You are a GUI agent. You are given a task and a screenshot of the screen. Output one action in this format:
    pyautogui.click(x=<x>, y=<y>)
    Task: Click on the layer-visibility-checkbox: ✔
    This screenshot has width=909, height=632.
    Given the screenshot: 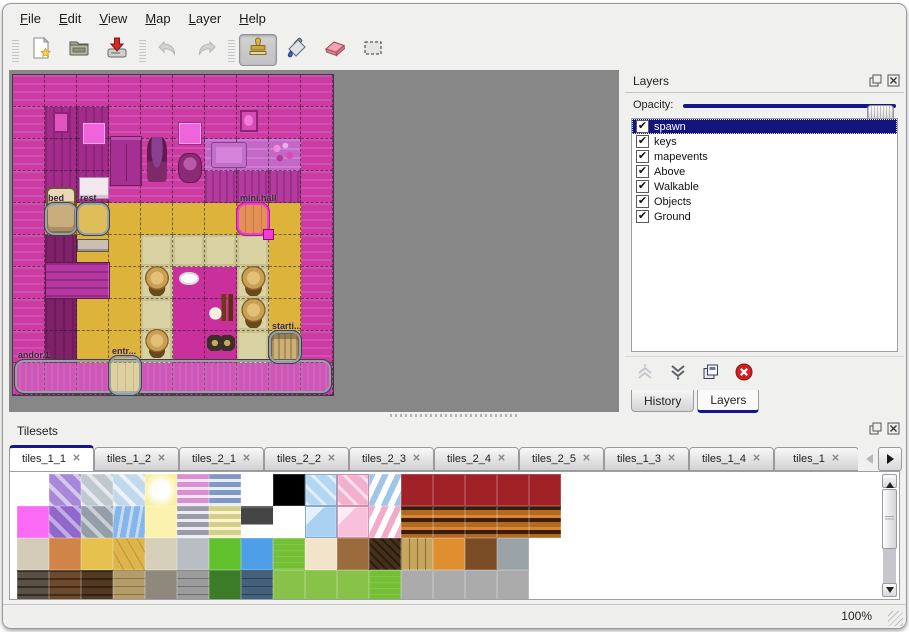 What is the action you would take?
    pyautogui.click(x=642, y=156)
    